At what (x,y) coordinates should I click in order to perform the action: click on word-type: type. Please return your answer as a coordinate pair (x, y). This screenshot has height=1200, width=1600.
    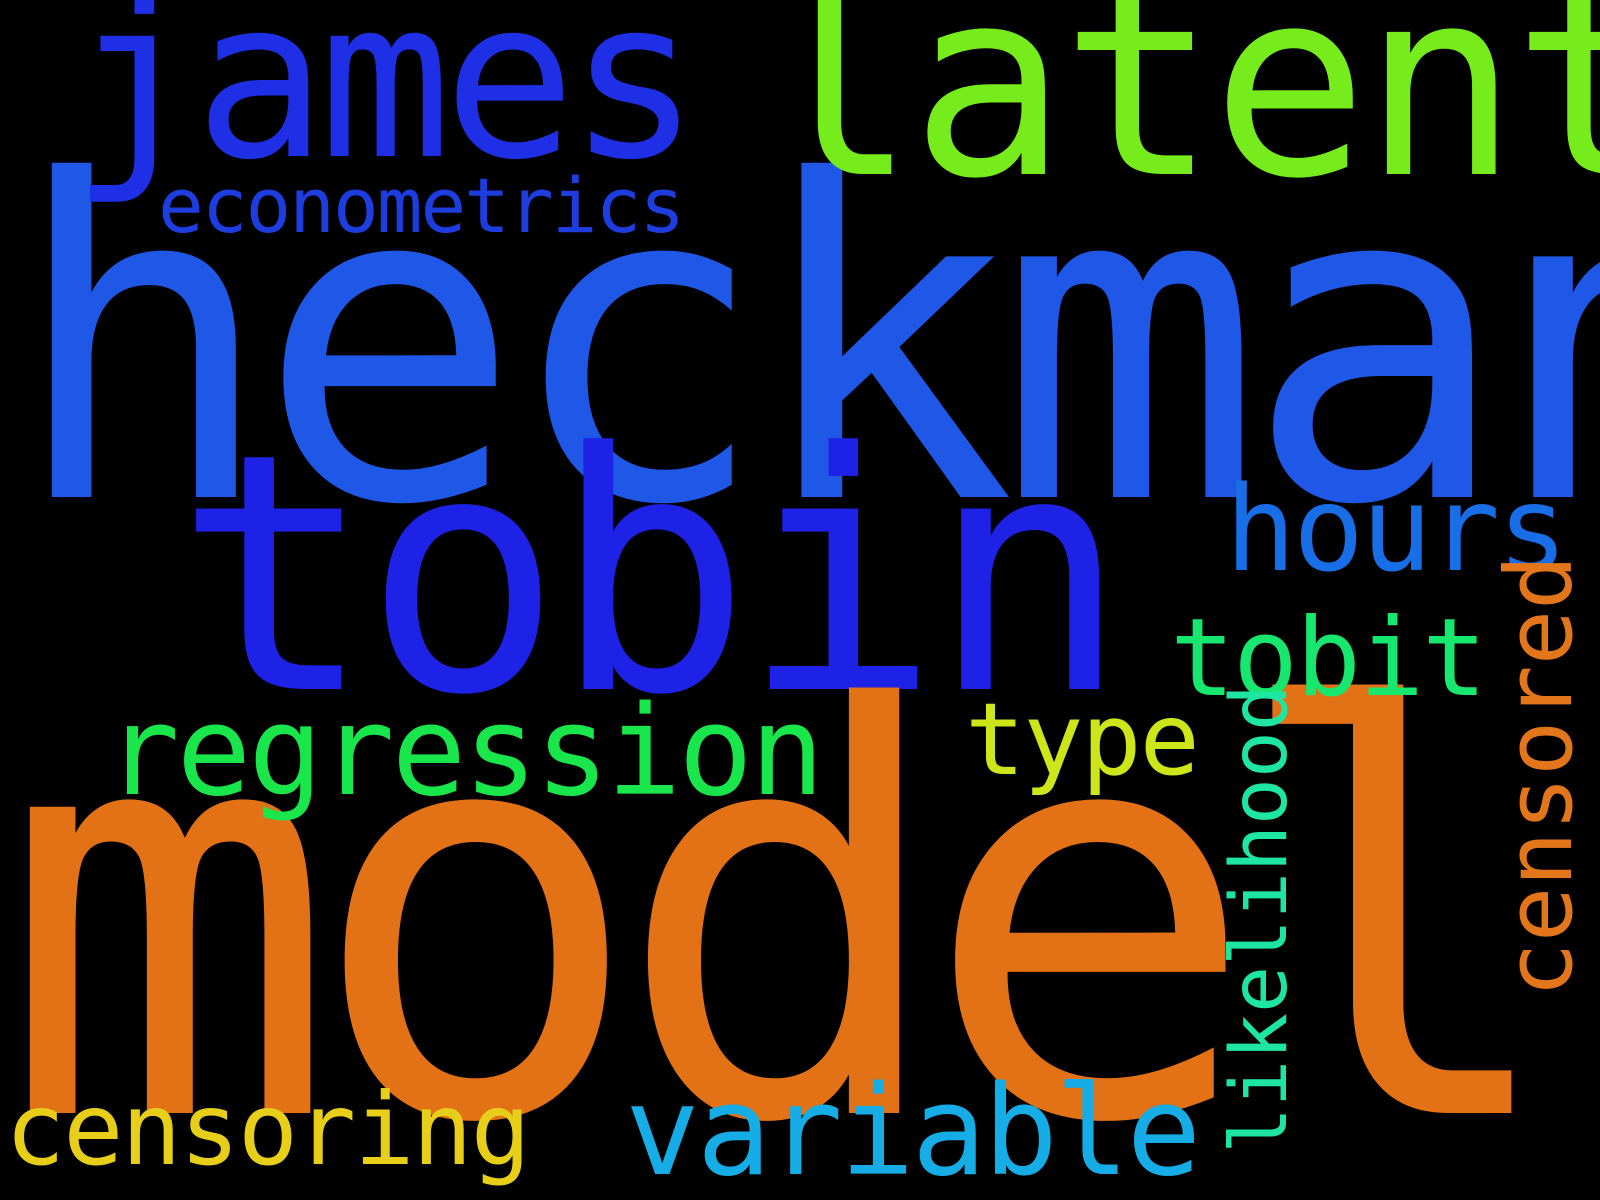
    Looking at the image, I should click on (1082, 739).